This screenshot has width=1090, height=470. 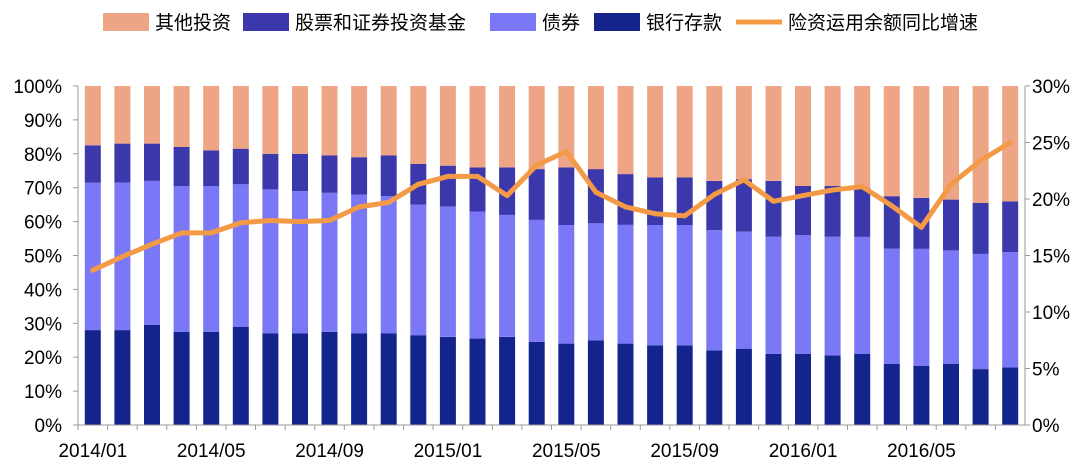 I want to click on bar-segment-2014-09-股票和证券投资基金, so click(x=329, y=174).